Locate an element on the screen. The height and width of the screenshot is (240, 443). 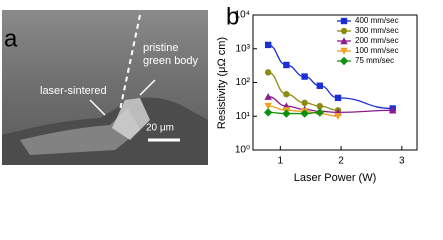
image-label: green body is located at coordinates (171, 61).